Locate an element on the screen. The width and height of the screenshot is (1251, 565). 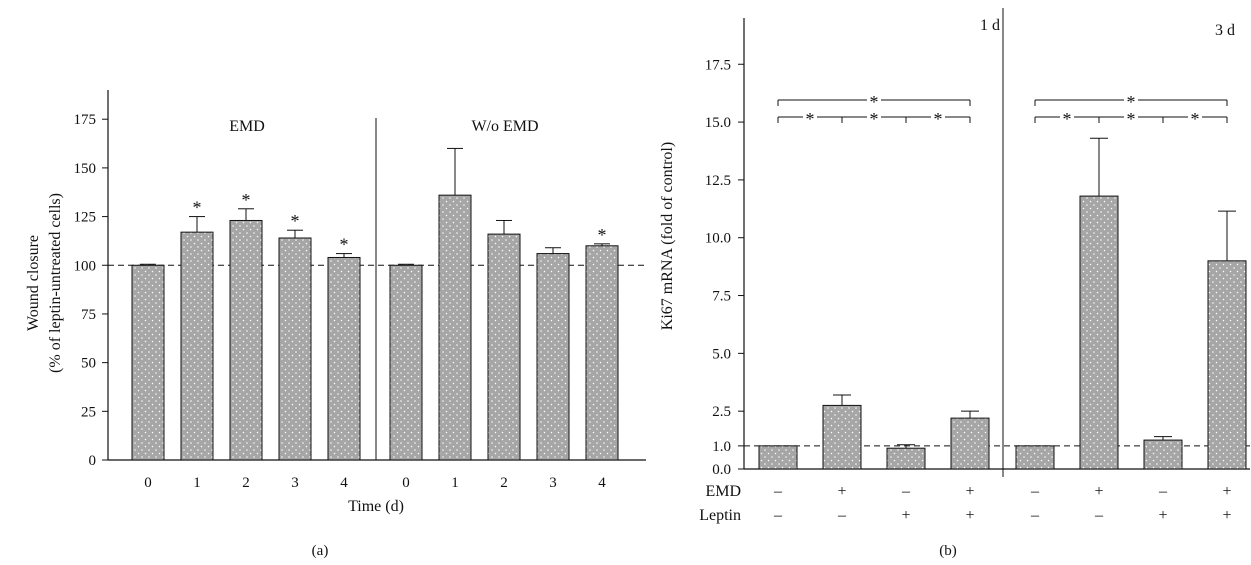
y-axis-label: Ki67 mRNA (fold of control) is located at coordinates (667, 236).